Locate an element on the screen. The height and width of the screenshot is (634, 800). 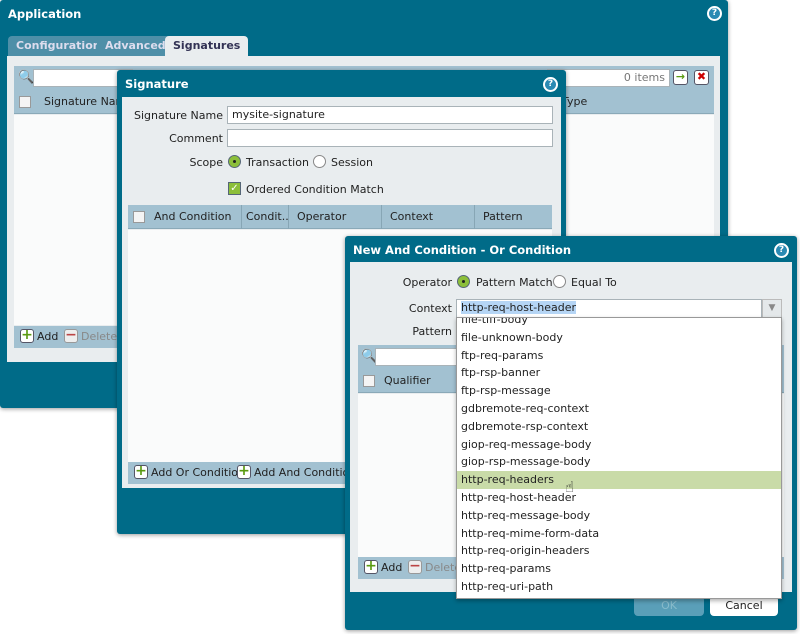
clear-filter-icon: ✖ is located at coordinates (701, 77).